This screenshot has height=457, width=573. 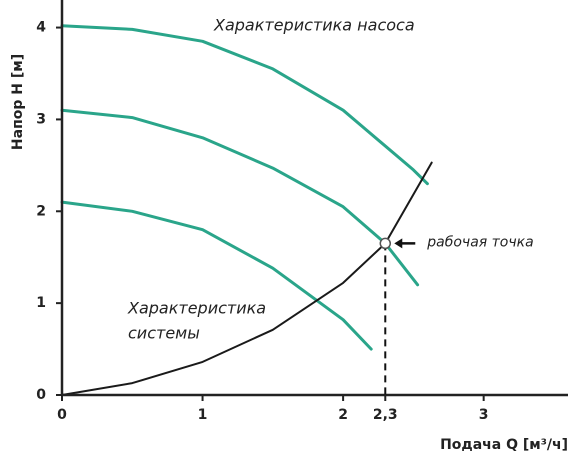 What do you see at coordinates (385, 243) in the screenshot?
I see `operating-point` at bounding box center [385, 243].